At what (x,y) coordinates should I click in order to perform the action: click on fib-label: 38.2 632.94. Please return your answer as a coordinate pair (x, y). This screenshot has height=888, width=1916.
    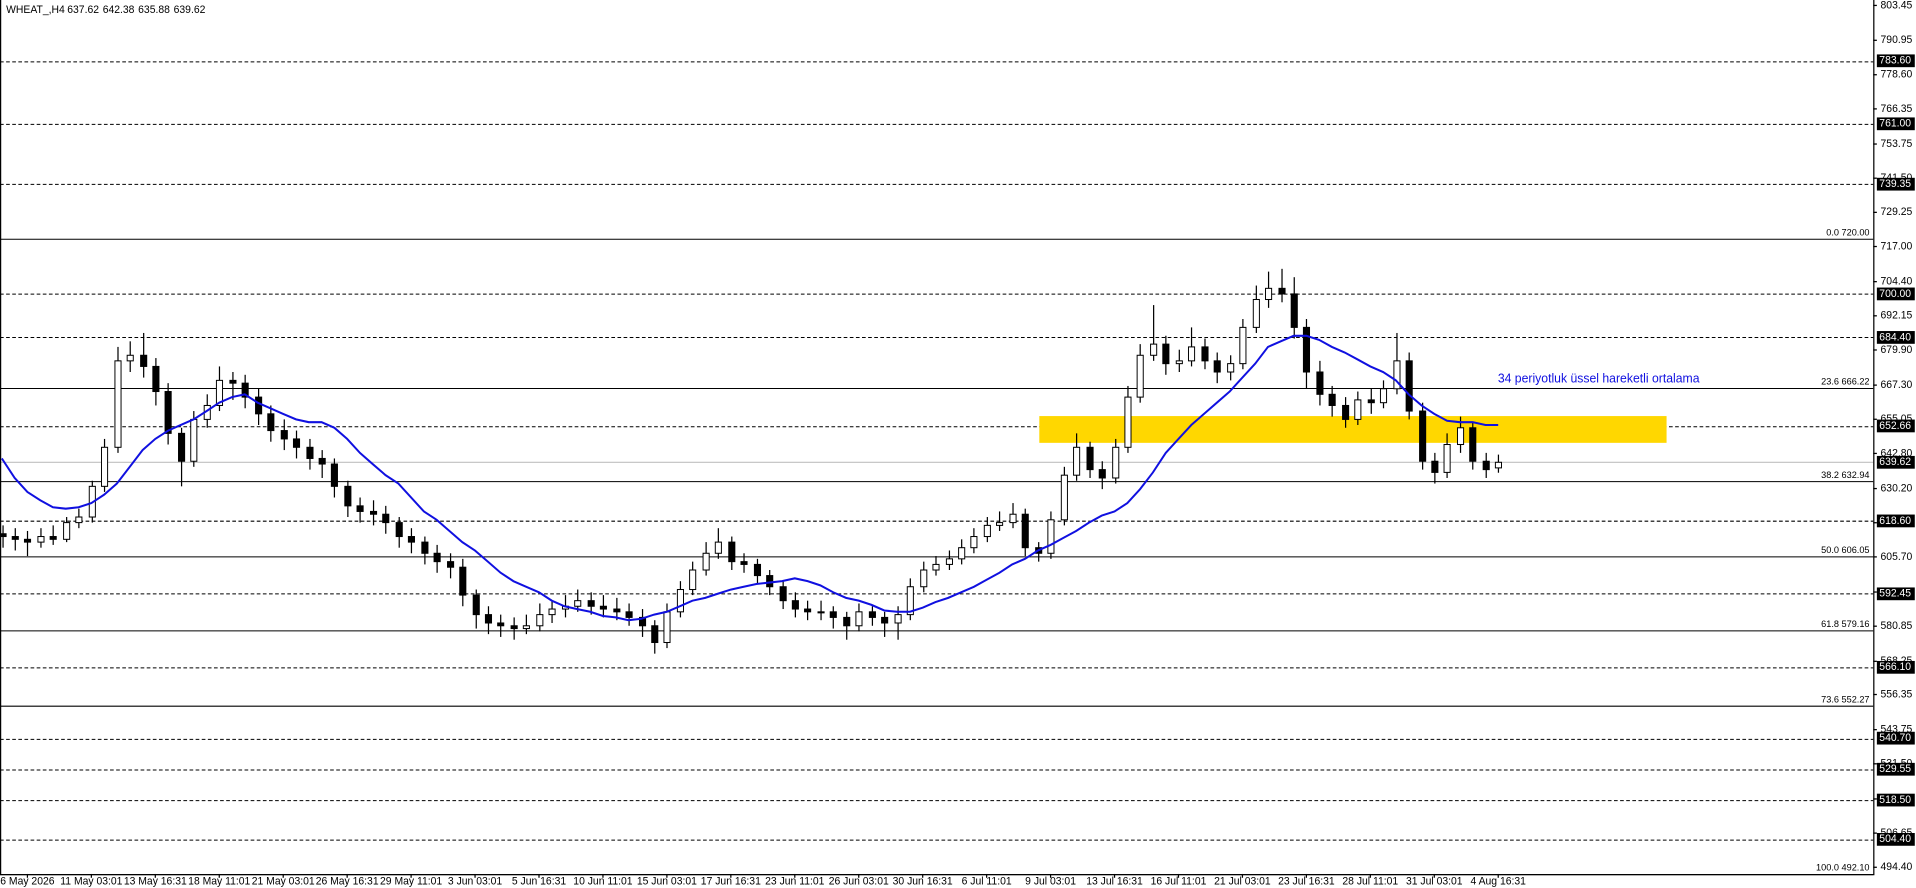
    Looking at the image, I should click on (1845, 475).